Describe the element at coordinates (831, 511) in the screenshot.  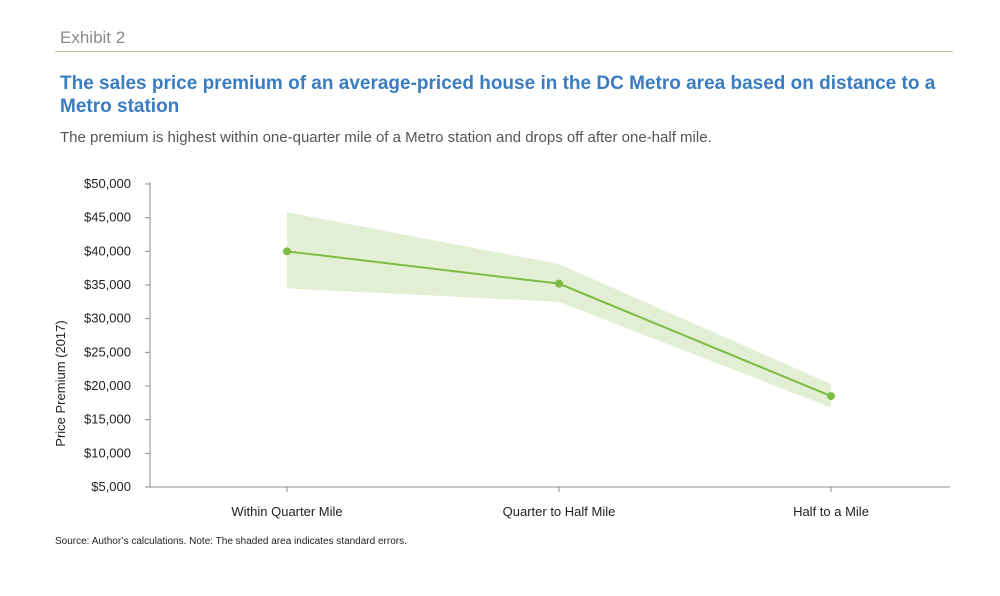
I see `x-tick-label: Half to a Mile` at that location.